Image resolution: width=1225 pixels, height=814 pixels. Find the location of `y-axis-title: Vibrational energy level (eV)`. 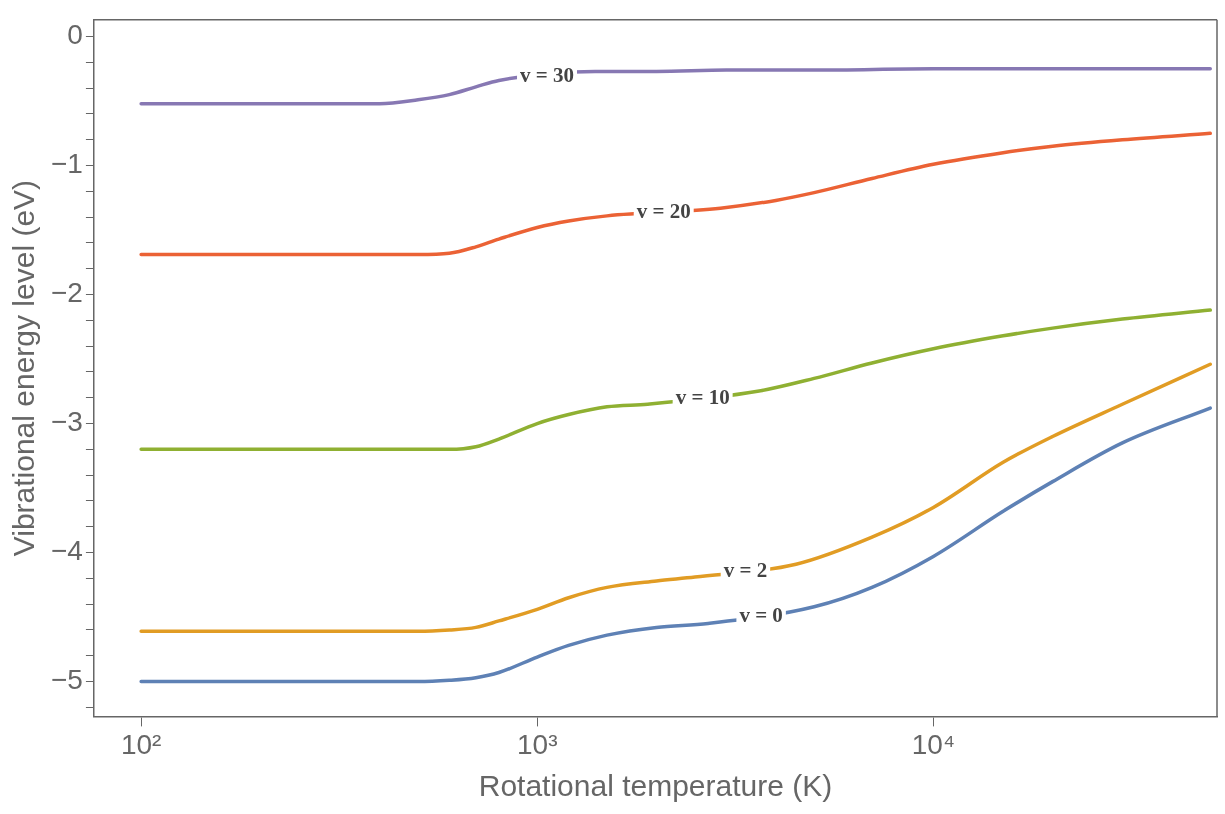

y-axis-title: Vibrational energy level (eV) is located at coordinates (24, 368).